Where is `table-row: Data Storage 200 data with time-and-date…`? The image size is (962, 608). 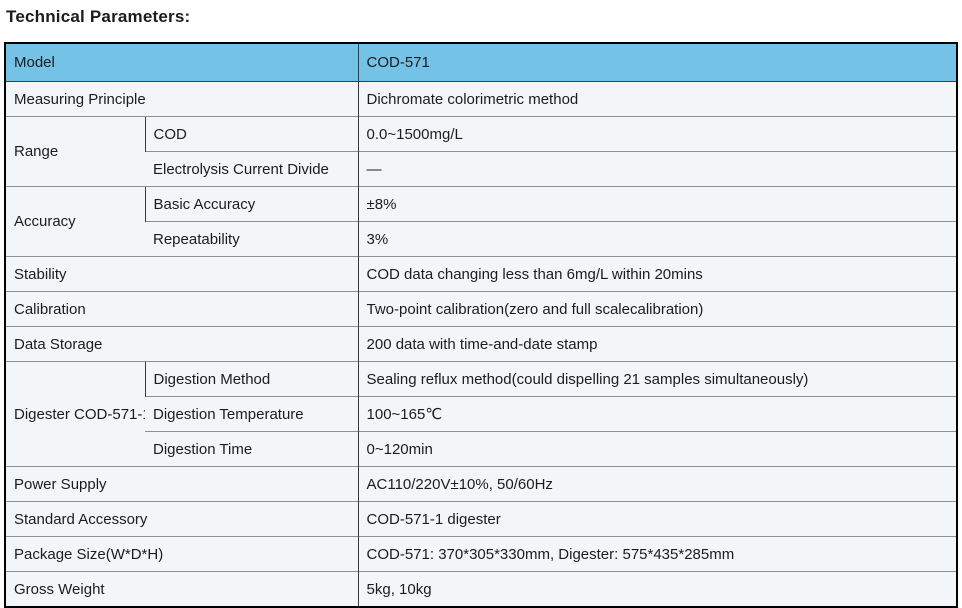 table-row: Data Storage 200 data with time-and-date… is located at coordinates (481, 344).